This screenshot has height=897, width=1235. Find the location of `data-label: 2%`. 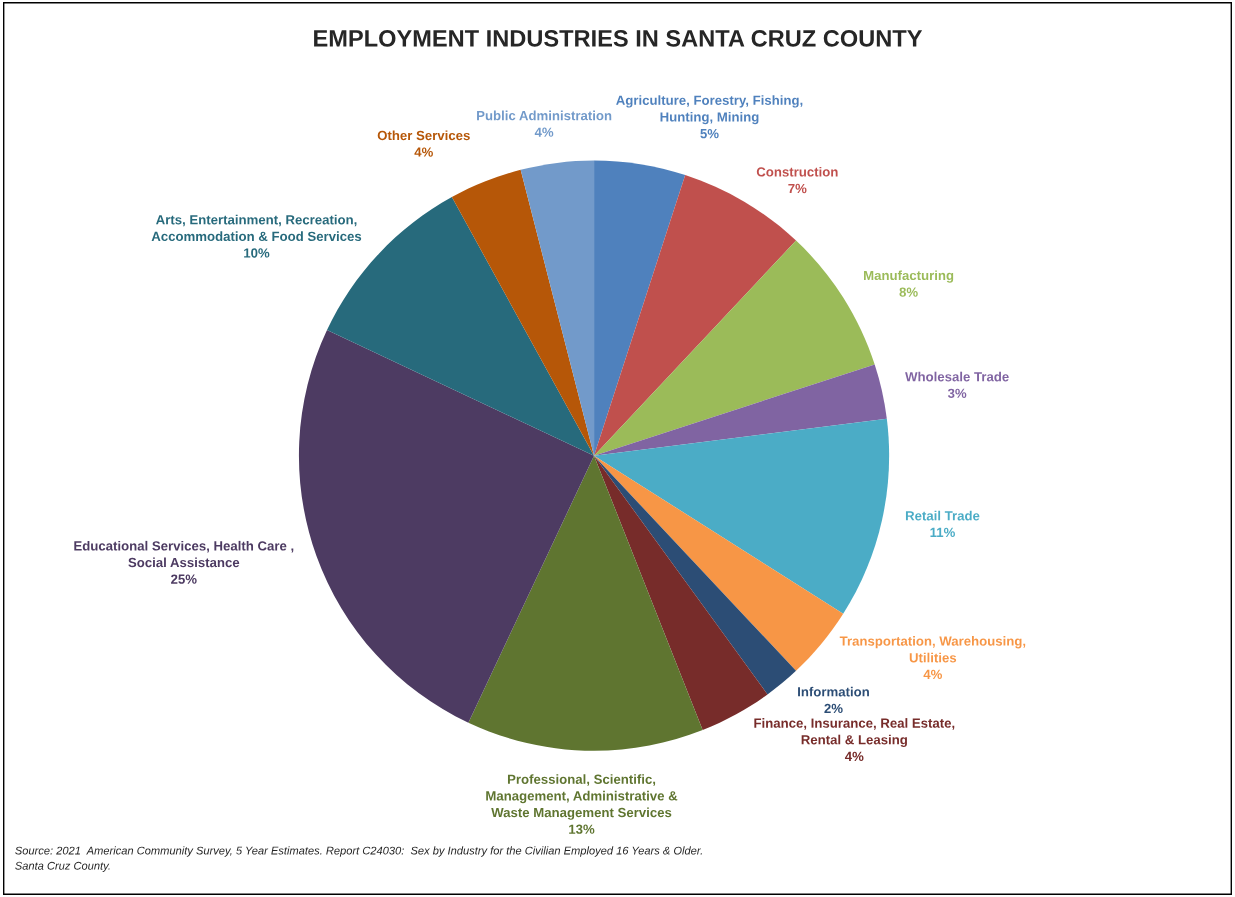

data-label: 2% is located at coordinates (833, 708).